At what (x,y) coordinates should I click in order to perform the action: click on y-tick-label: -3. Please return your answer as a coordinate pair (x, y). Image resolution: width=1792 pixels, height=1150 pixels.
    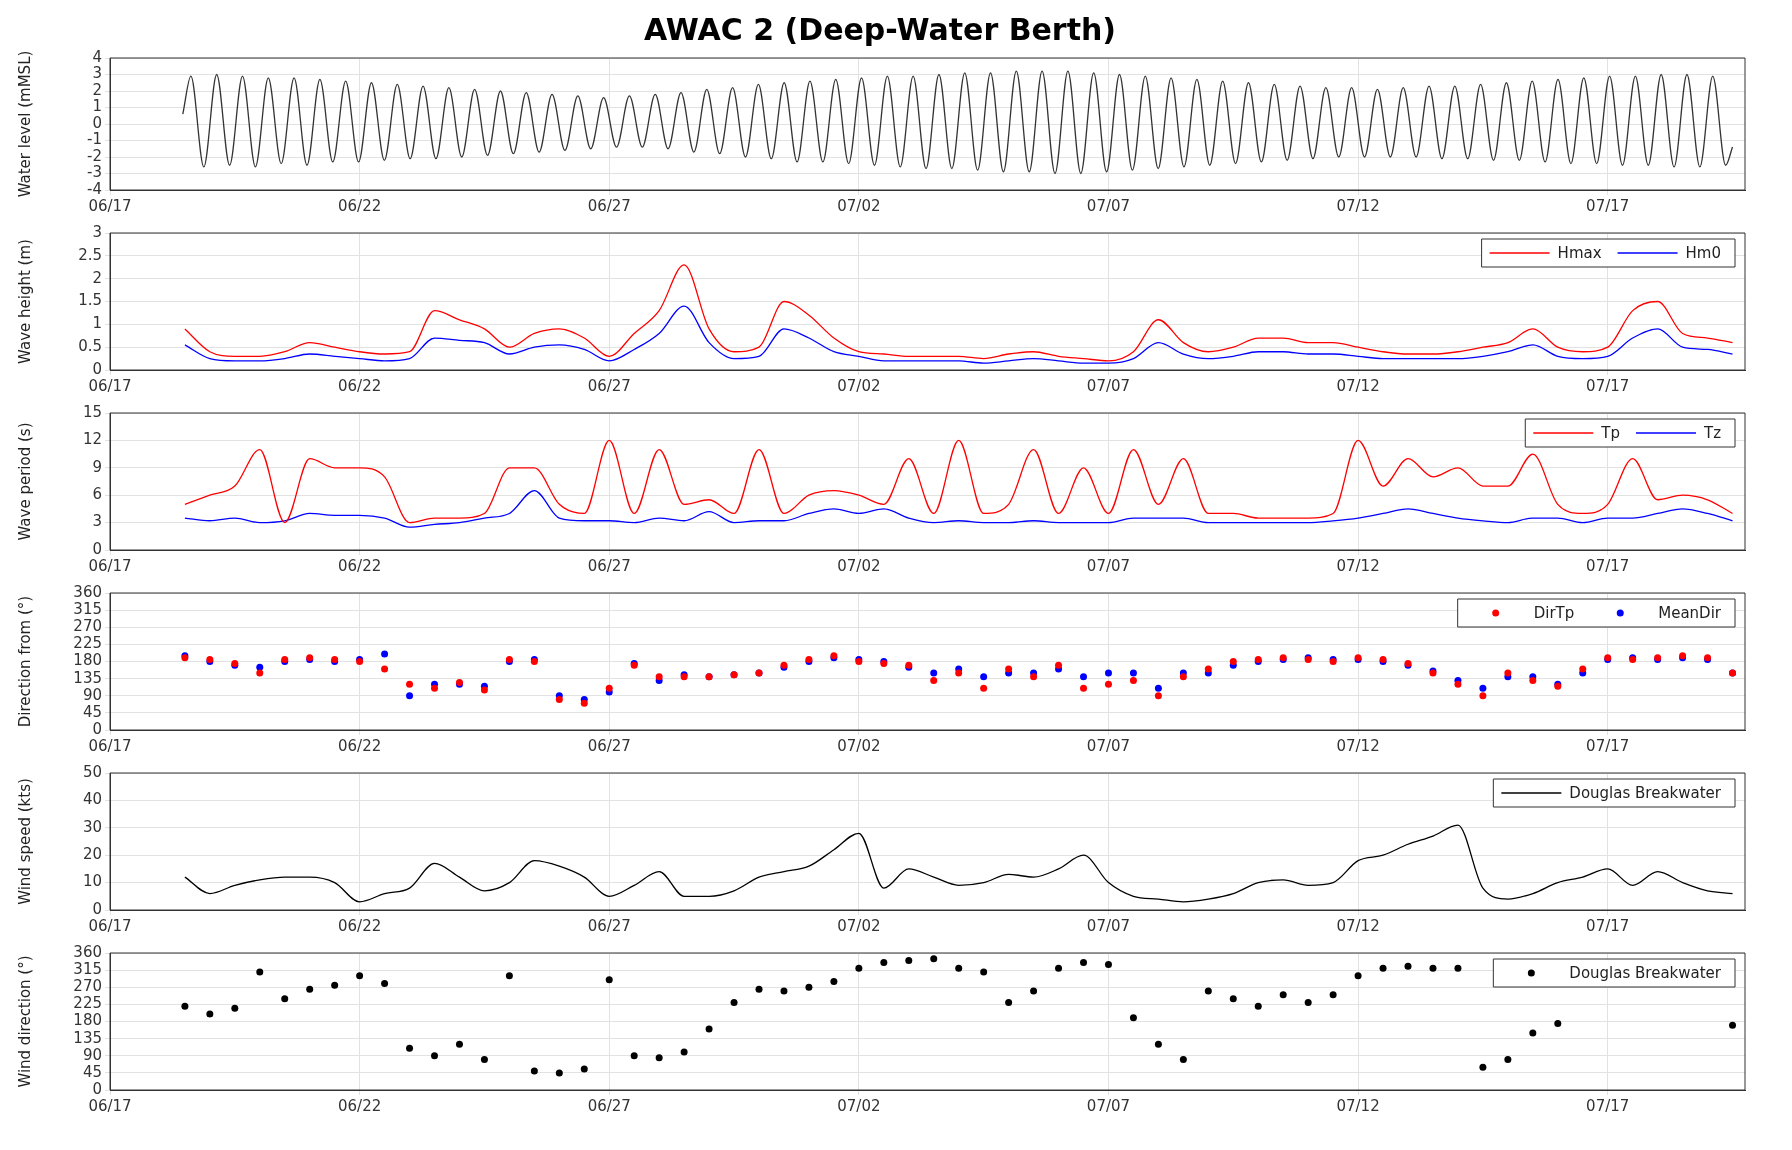
    Looking at the image, I should click on (94, 172).